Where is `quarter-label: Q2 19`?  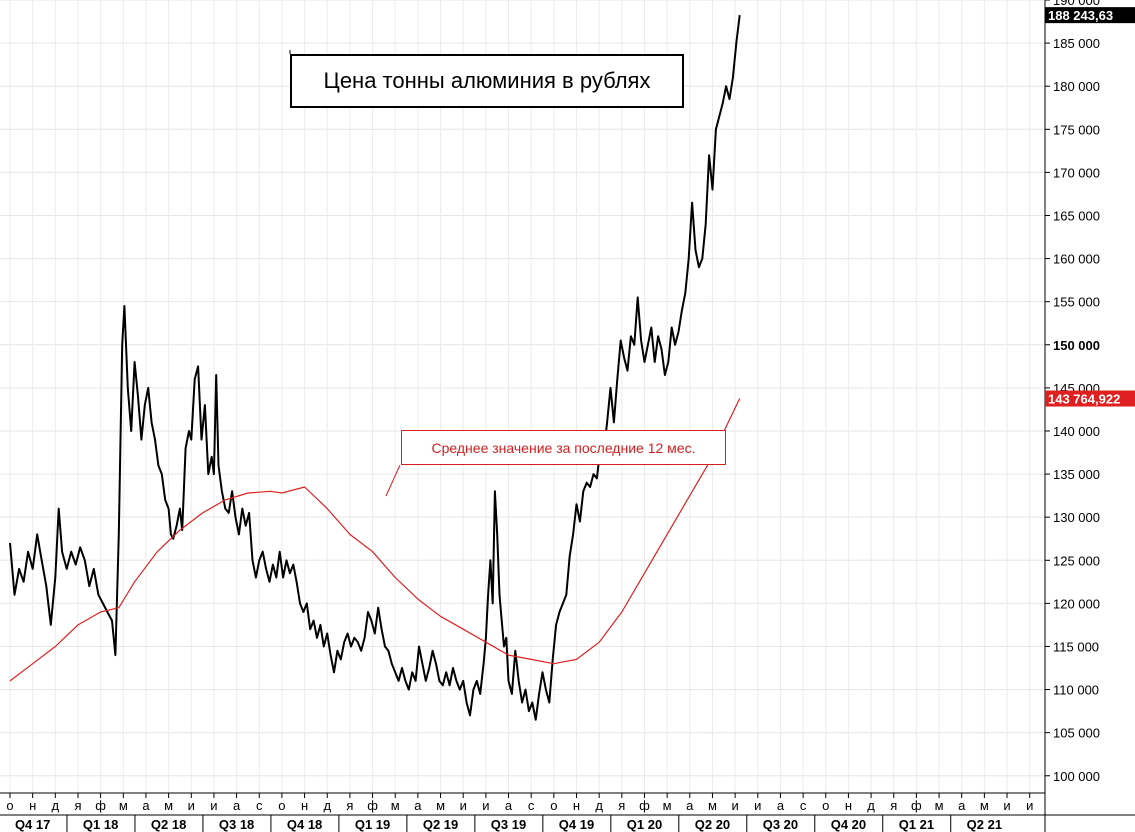 quarter-label: Q2 19 is located at coordinates (440, 824).